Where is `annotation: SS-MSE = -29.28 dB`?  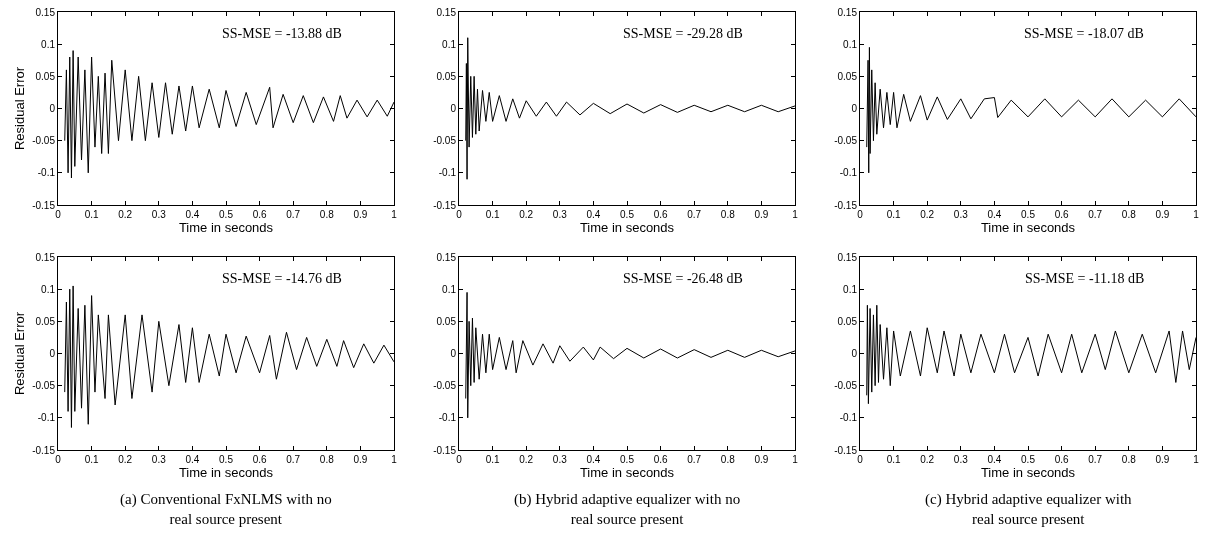
annotation: SS-MSE = -29.28 dB is located at coordinates (683, 33).